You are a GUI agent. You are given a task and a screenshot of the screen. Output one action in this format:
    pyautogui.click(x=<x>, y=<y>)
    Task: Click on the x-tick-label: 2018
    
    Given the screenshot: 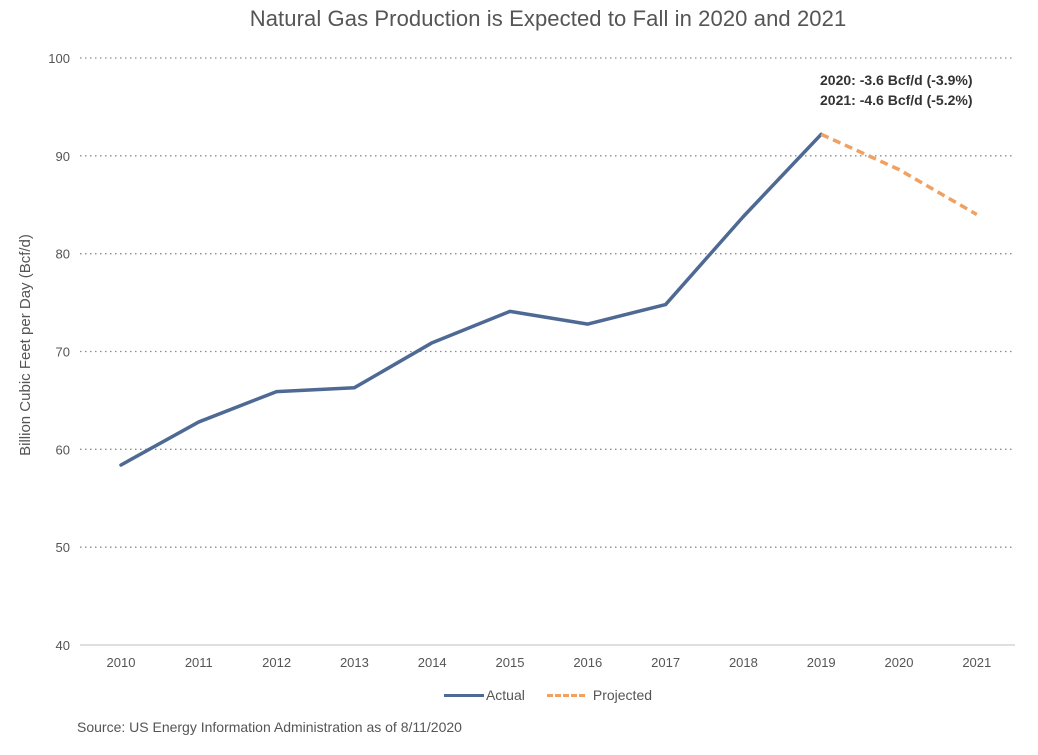 What is the action you would take?
    pyautogui.click(x=743, y=662)
    